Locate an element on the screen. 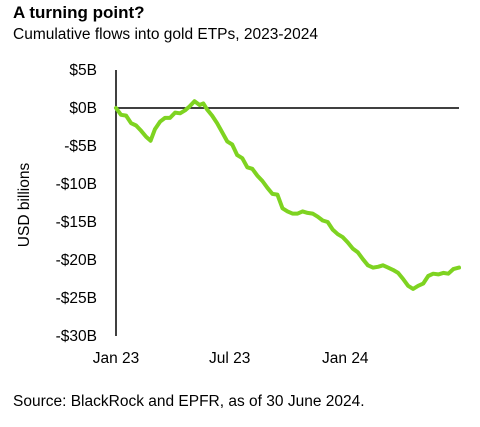  y-tick-label: -$30B is located at coordinates (76, 336).